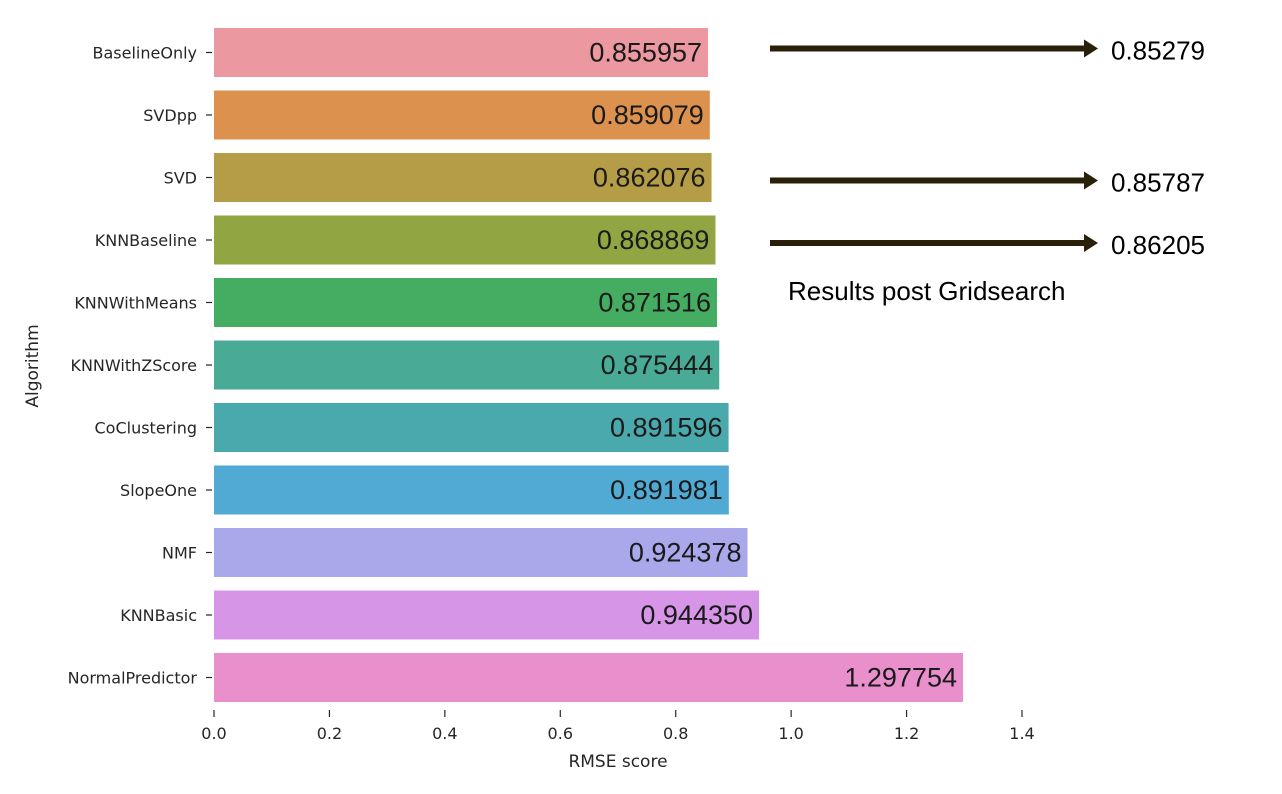 The height and width of the screenshot is (794, 1282). What do you see at coordinates (685, 553) in the screenshot?
I see `bar-value-label: 0.924378` at bounding box center [685, 553].